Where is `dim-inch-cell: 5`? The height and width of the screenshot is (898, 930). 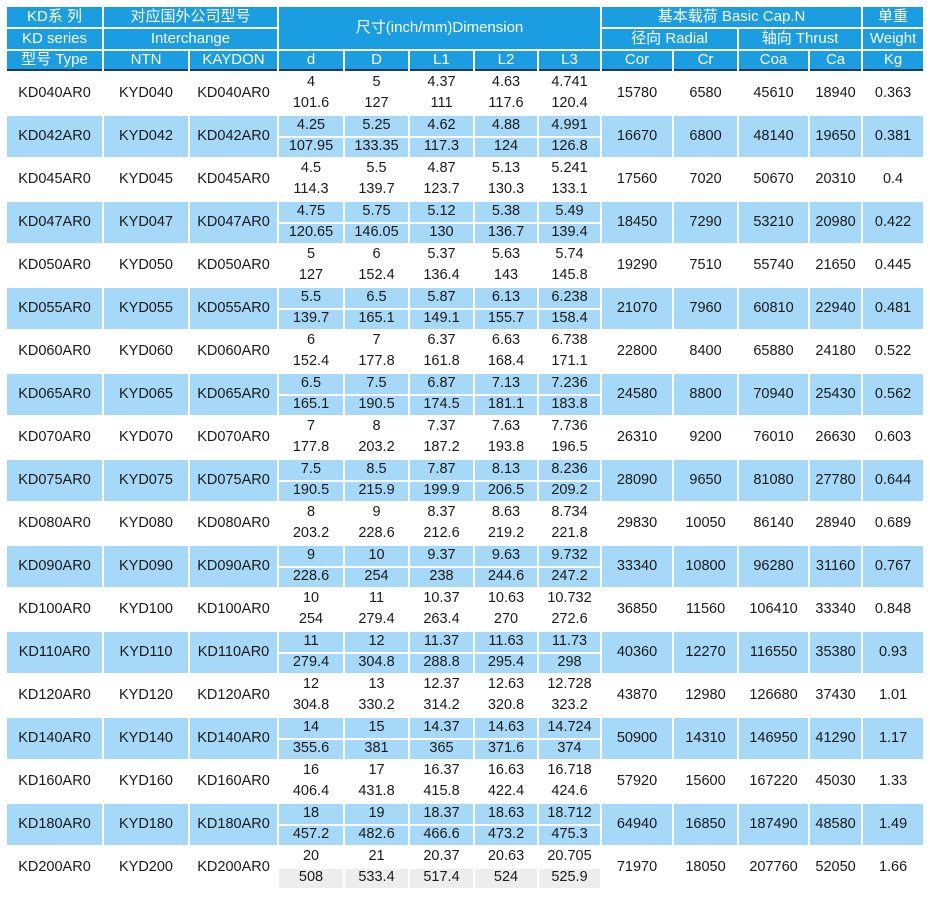 dim-inch-cell: 5 is located at coordinates (377, 83).